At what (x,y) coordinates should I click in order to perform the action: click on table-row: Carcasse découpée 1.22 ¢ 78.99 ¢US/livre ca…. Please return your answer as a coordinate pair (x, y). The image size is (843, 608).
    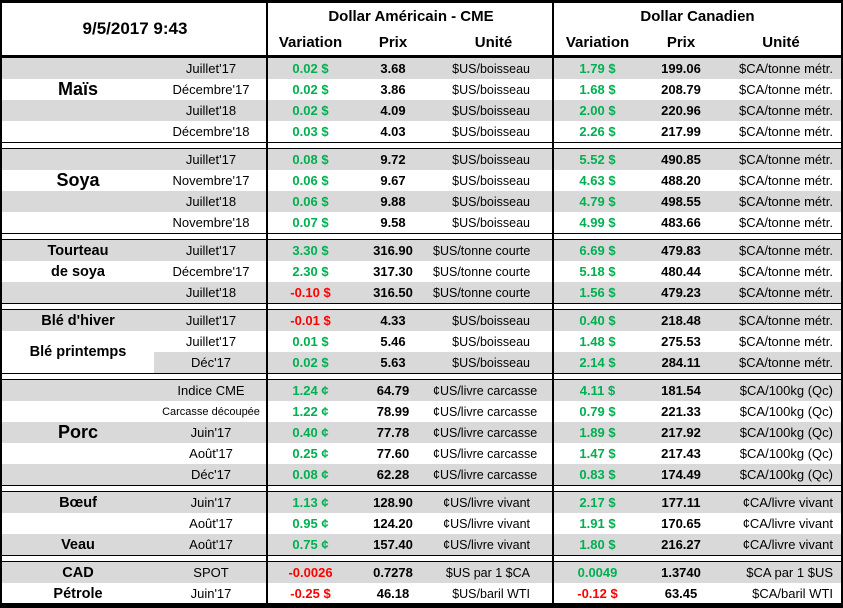
    Looking at the image, I should click on (421, 411).